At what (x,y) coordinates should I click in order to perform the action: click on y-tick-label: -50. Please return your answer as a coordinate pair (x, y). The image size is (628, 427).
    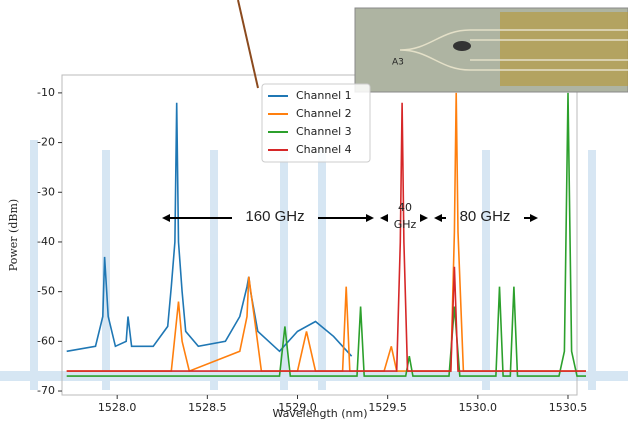
    Looking at the image, I should click on (46, 291).